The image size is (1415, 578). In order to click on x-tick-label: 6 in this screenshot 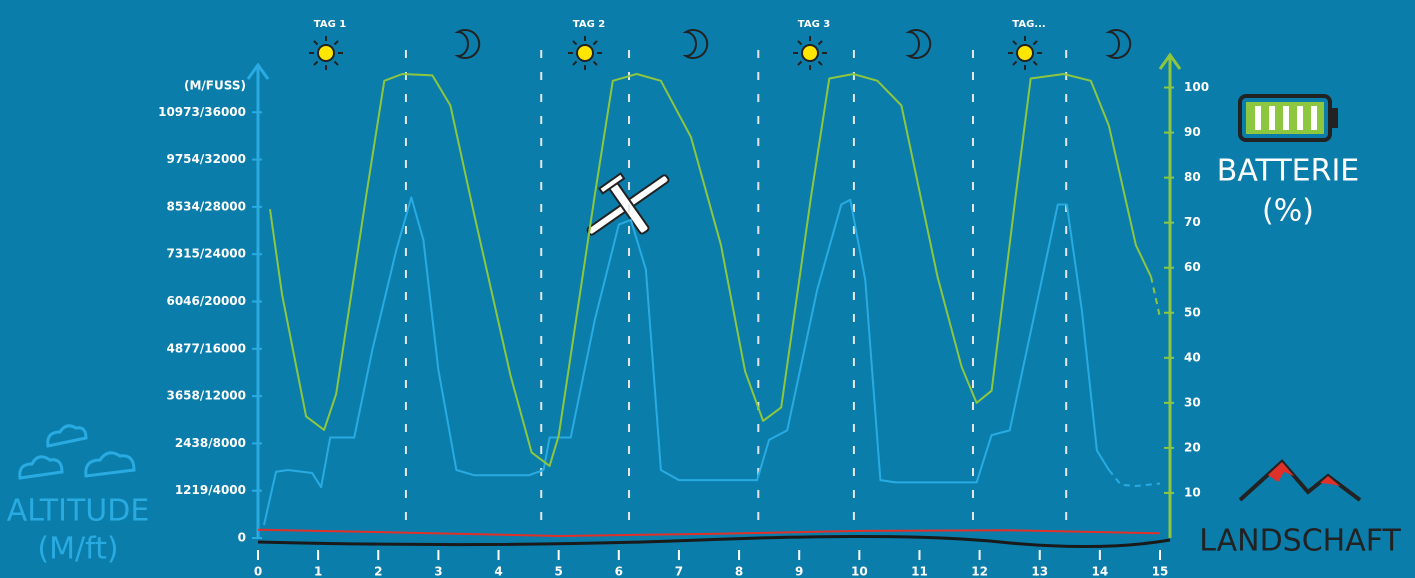, I will do `click(619, 571)`.